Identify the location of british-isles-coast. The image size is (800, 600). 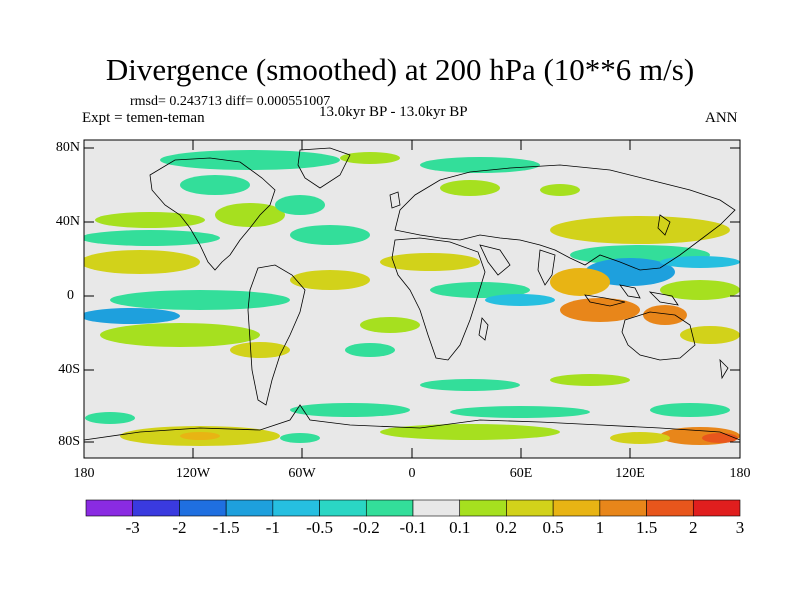
(395, 200).